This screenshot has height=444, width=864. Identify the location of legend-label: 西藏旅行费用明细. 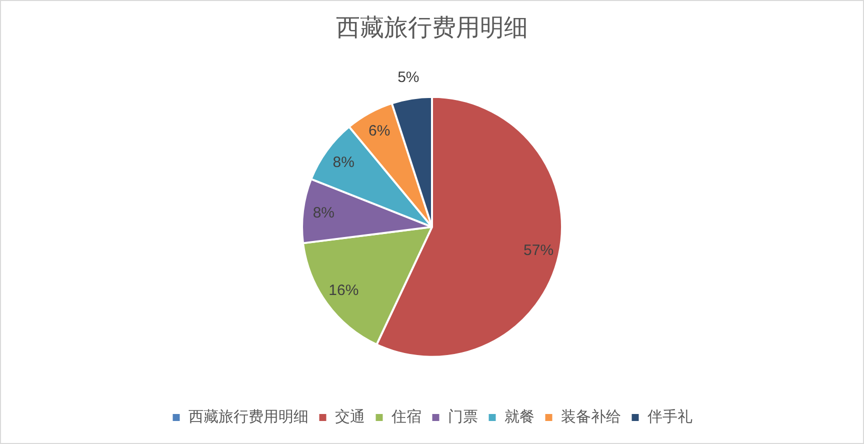
(248, 416).